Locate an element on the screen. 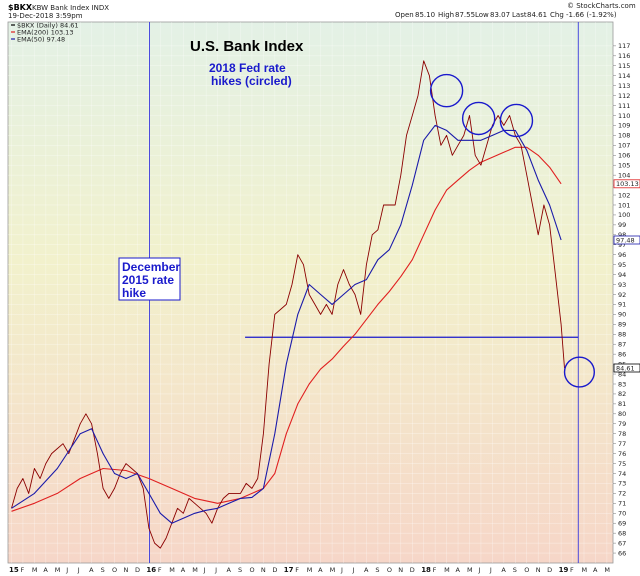 The height and width of the screenshot is (576, 640). y-tick-label: 115 is located at coordinates (624, 66).